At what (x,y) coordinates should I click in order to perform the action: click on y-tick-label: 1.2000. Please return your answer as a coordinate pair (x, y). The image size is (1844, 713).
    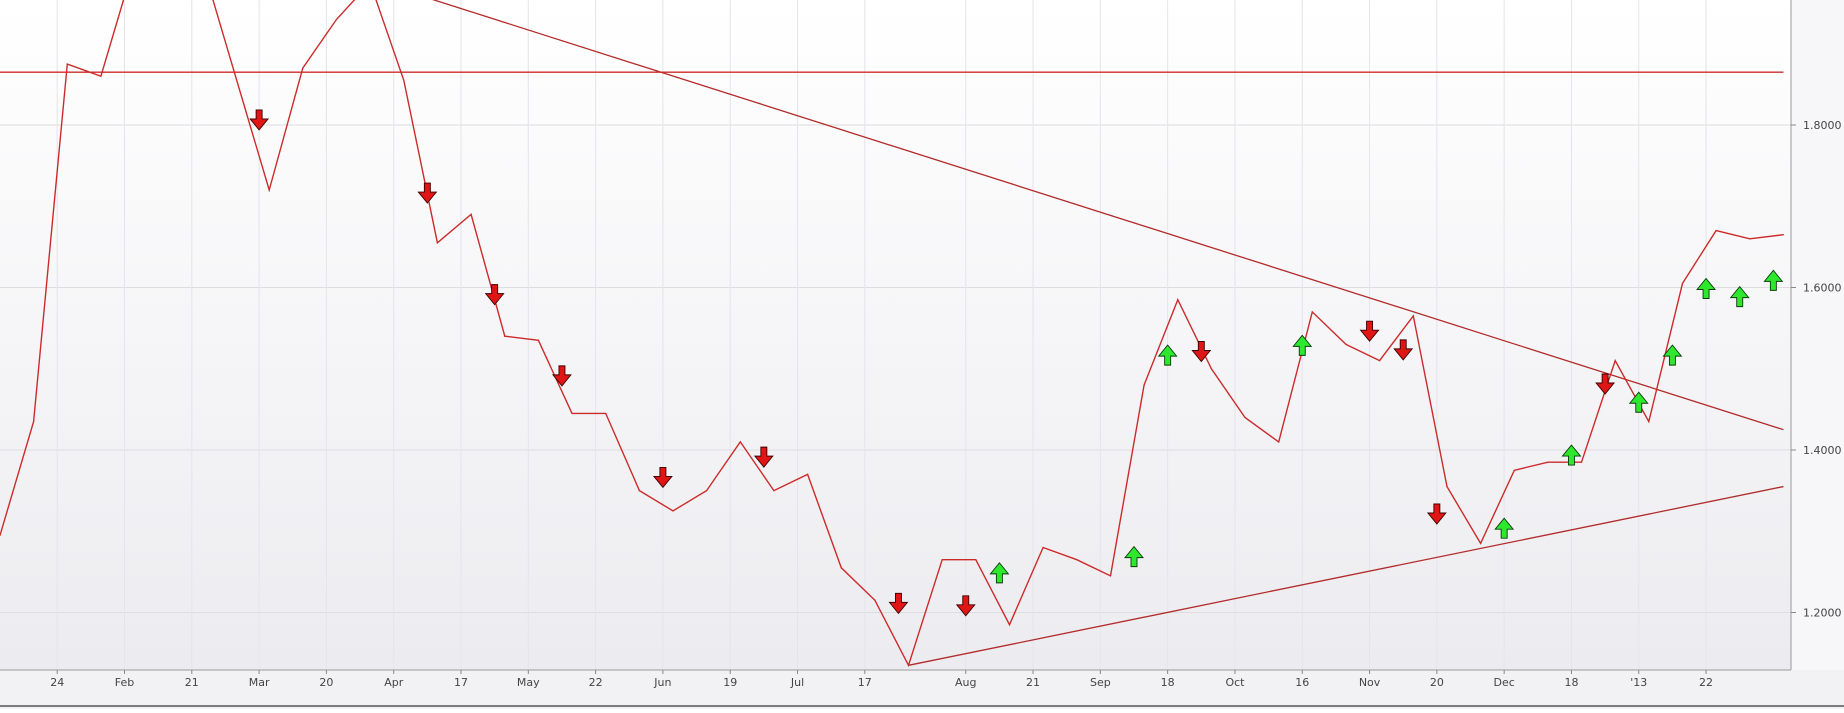
    Looking at the image, I should click on (1822, 613).